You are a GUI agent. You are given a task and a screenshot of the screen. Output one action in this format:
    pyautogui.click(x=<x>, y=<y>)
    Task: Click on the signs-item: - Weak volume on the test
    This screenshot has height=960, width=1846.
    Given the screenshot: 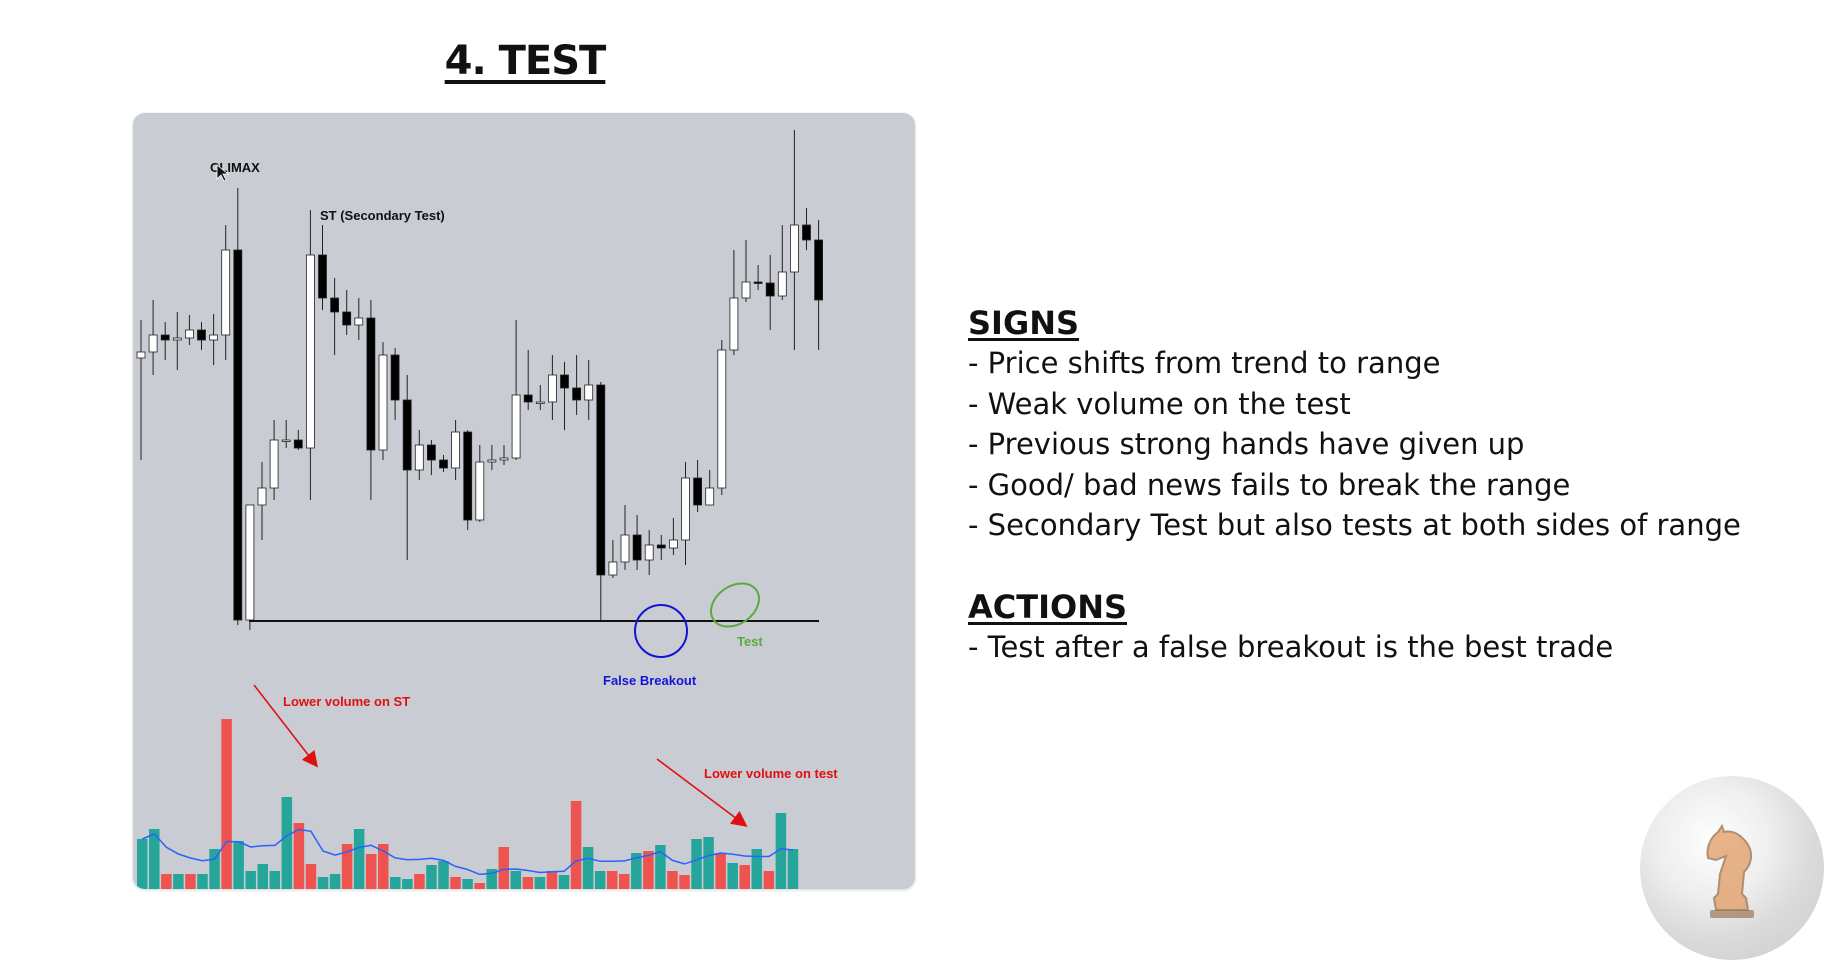 What is the action you would take?
    pyautogui.click(x=1159, y=403)
    